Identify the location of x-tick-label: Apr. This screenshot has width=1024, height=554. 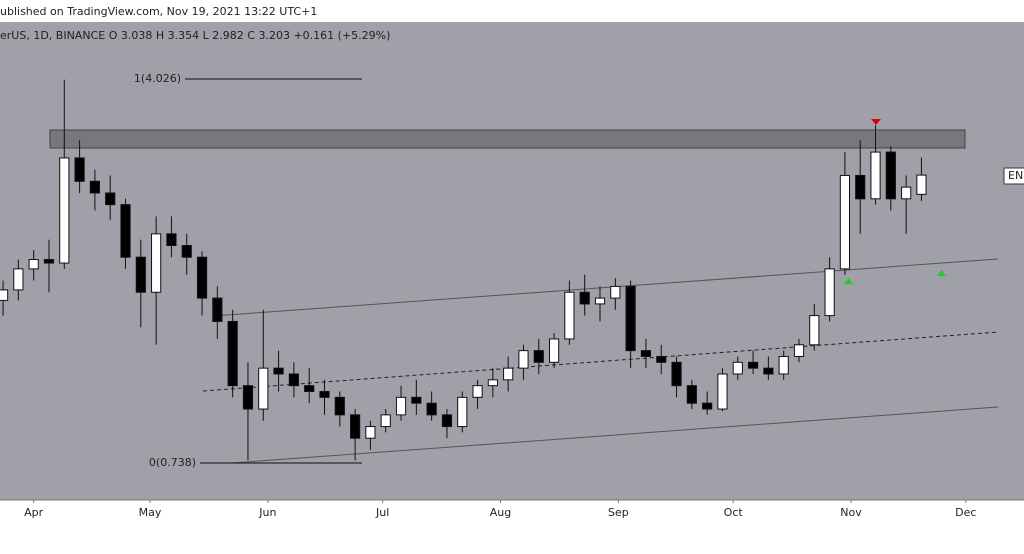
(34, 512).